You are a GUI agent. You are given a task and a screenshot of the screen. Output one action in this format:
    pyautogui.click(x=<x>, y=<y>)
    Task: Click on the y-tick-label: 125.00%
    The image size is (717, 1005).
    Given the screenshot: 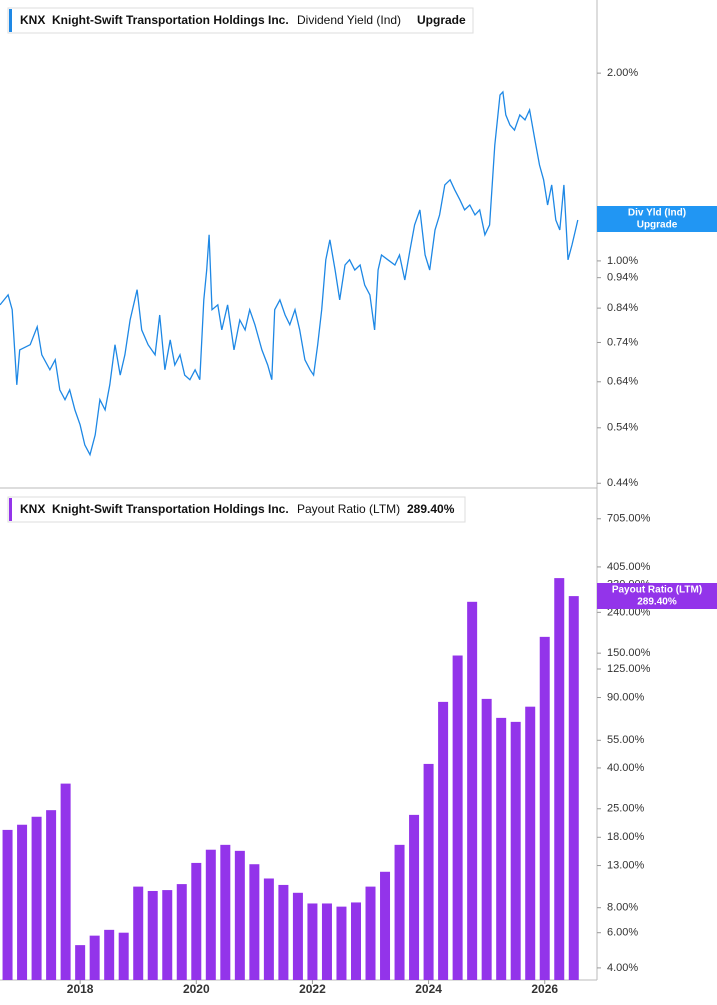 What is the action you would take?
    pyautogui.click(x=629, y=669)
    